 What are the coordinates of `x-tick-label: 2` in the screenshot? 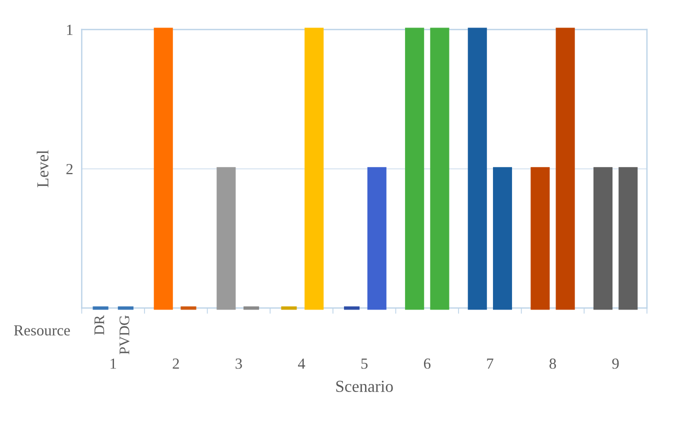 It's located at (175, 363).